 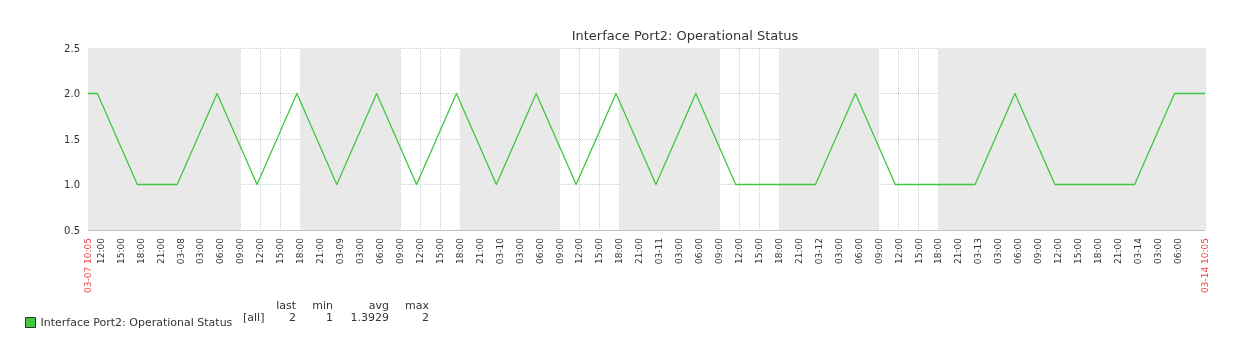 I want to click on text: 1.3929, so click(x=369, y=317).